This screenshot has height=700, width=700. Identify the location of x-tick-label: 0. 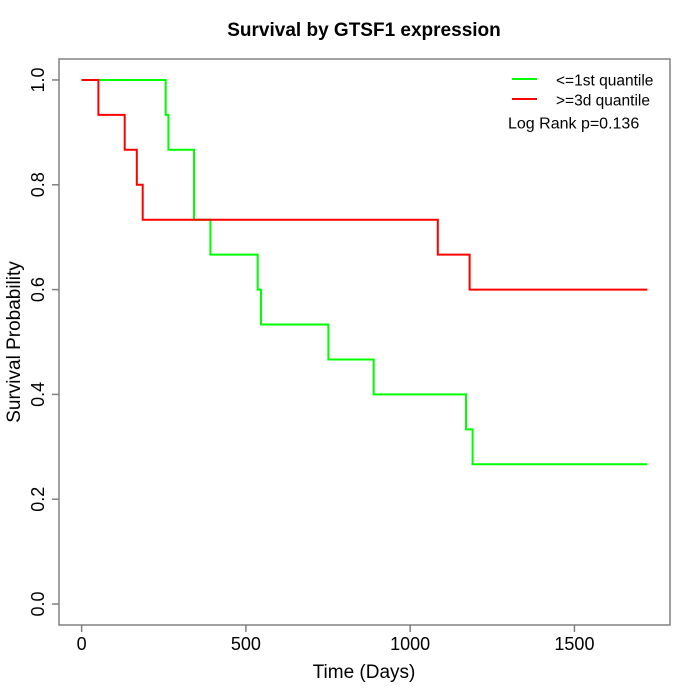
(82, 644).